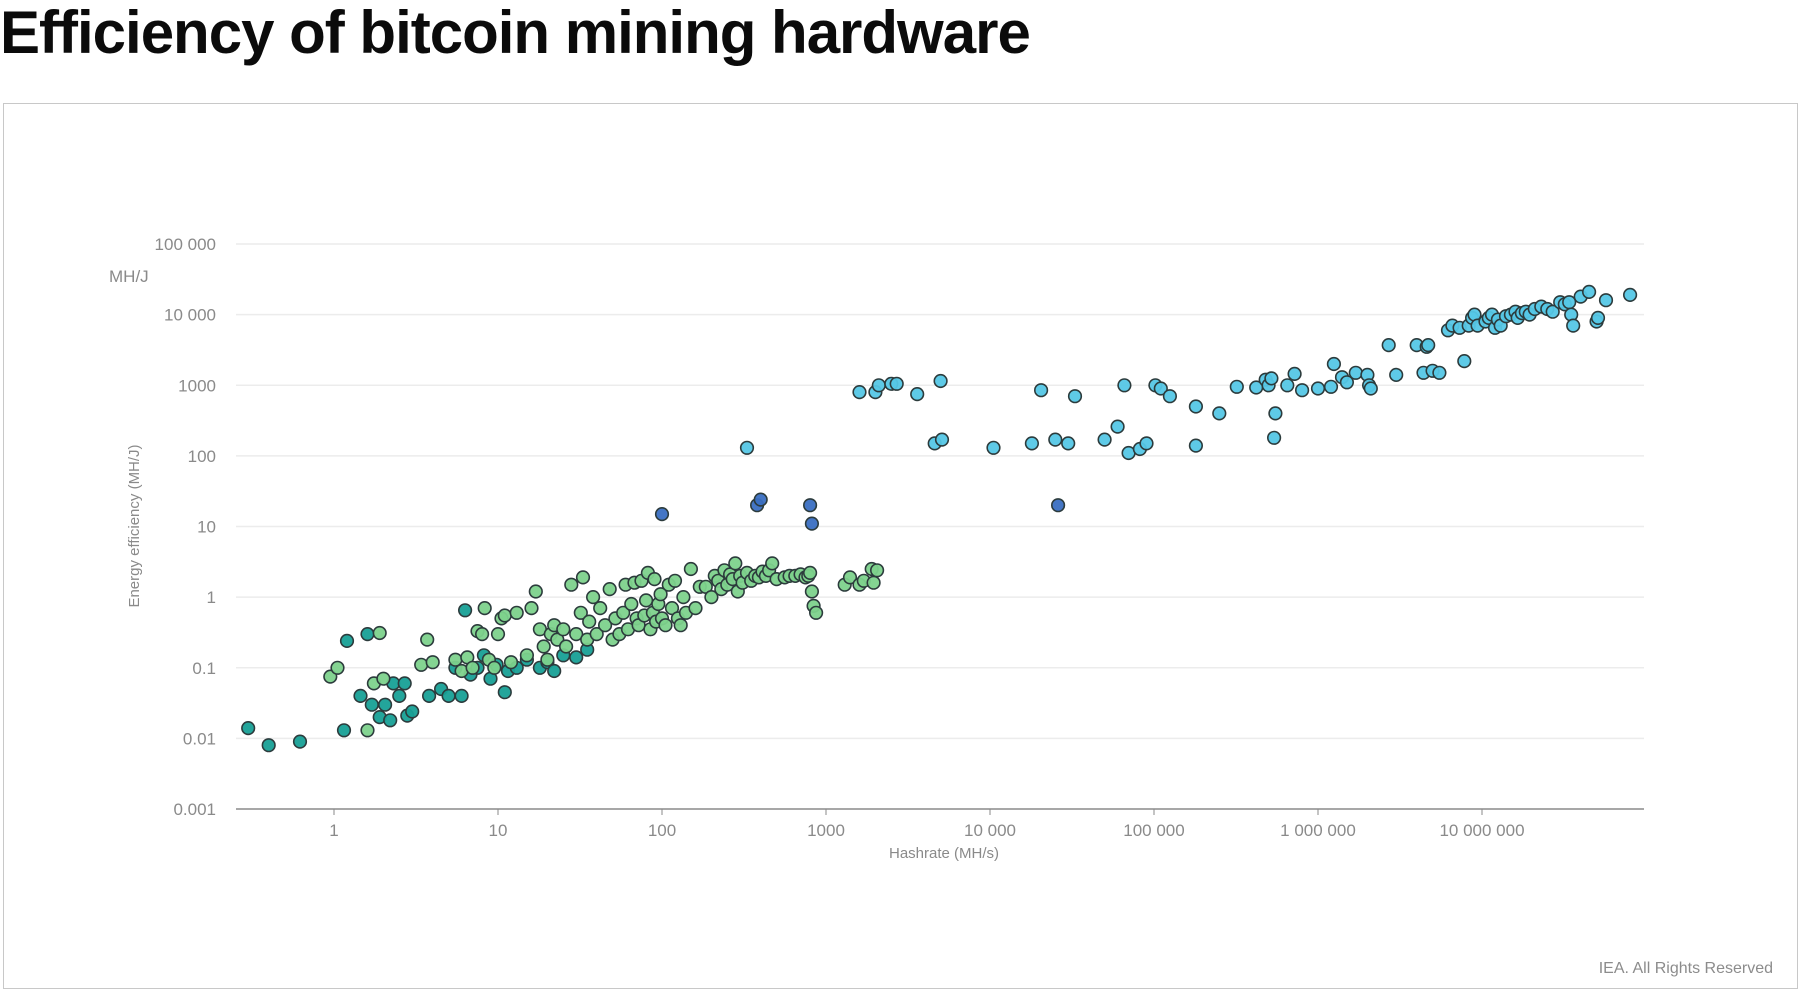 This screenshot has height=991, width=1803. What do you see at coordinates (134, 525) in the screenshot?
I see `y-axis-label: Energy efficiency (MH/J)` at bounding box center [134, 525].